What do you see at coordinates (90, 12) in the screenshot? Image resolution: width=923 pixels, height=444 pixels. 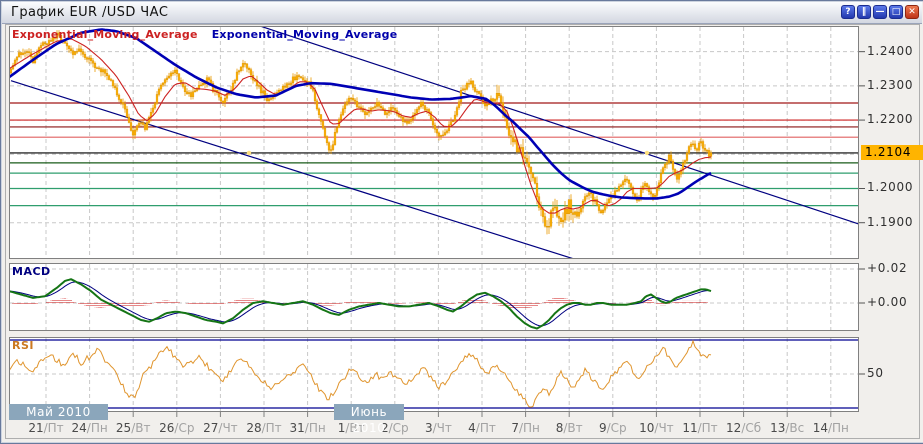 I see `window-title: График EUR /USD ЧАС` at bounding box center [90, 12].